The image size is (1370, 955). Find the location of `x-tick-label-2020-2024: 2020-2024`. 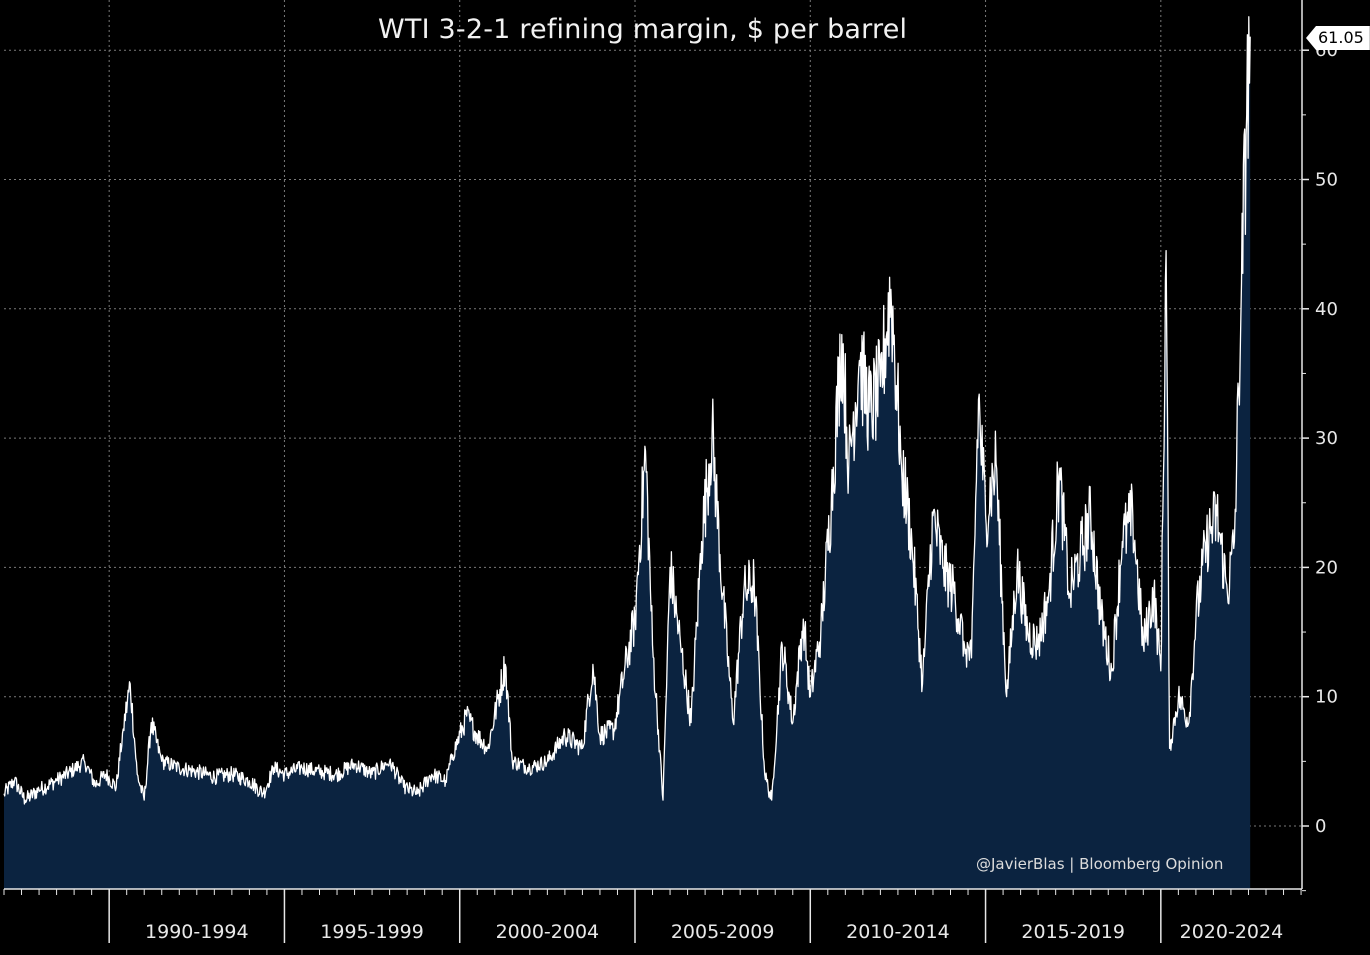

x-tick-label-2020-2024: 2020-2024 is located at coordinates (1232, 932).